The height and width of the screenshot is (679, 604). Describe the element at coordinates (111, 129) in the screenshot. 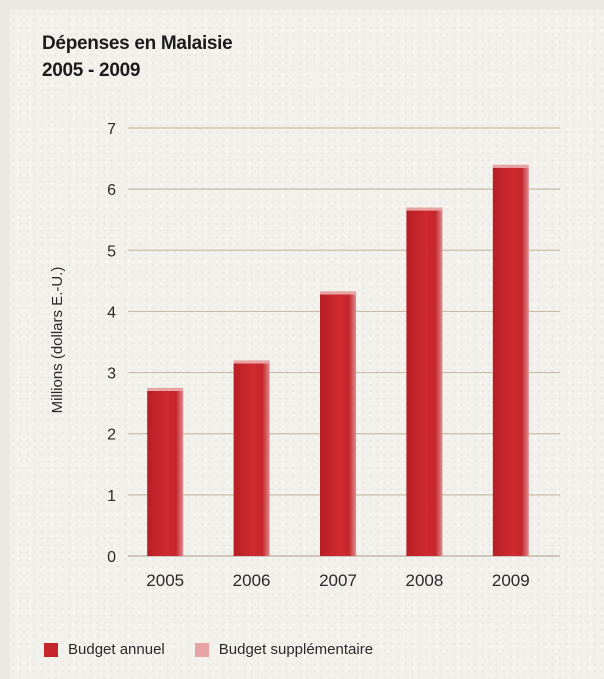

I see `y-tick-label: 7` at that location.